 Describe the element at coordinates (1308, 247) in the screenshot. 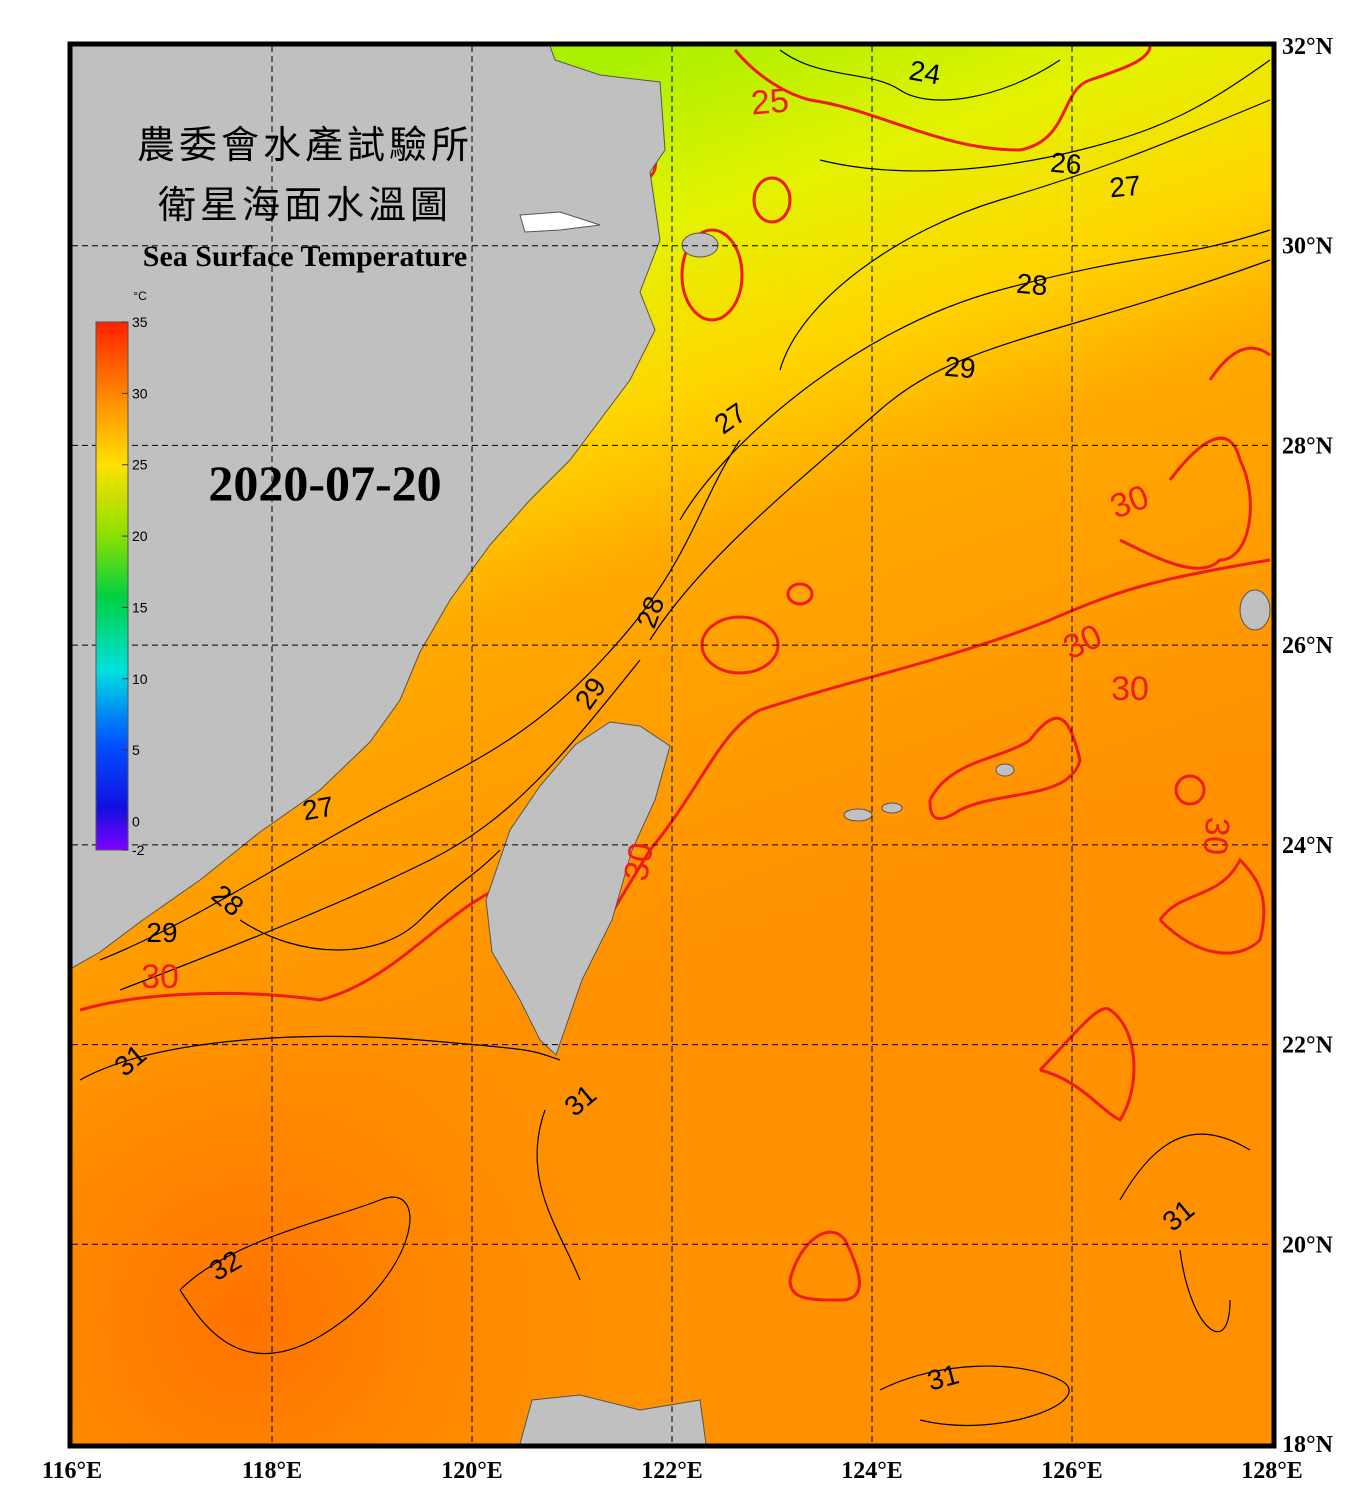

I see `lat-label: 30°N` at that location.